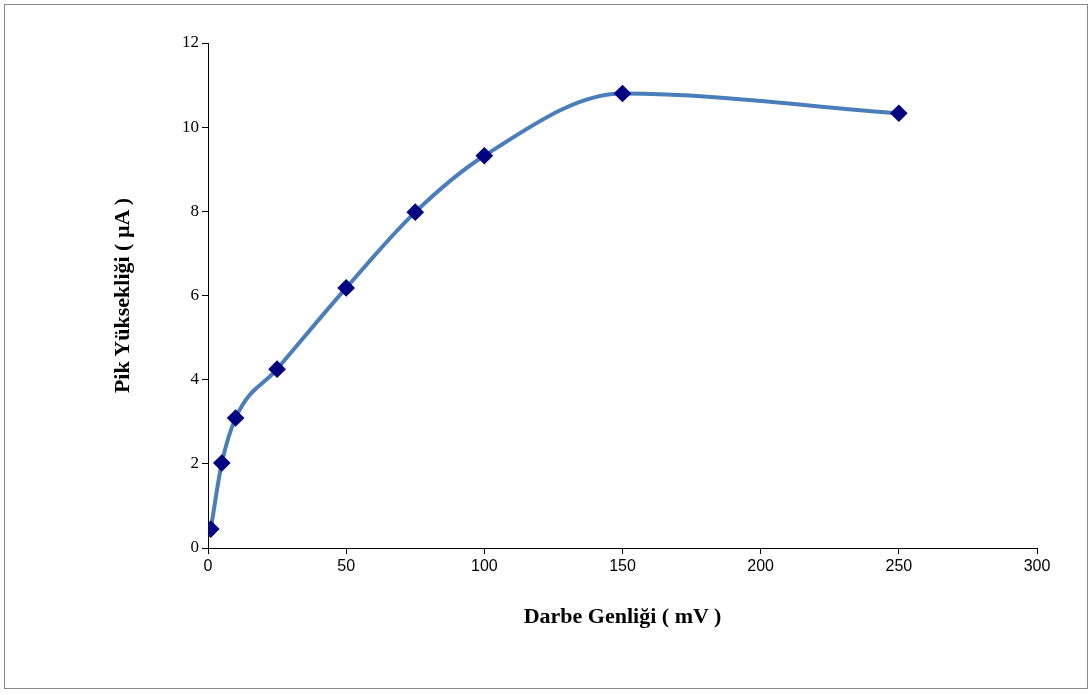 The image size is (1092, 695). I want to click on y-tick-label: 2, so click(194, 463).